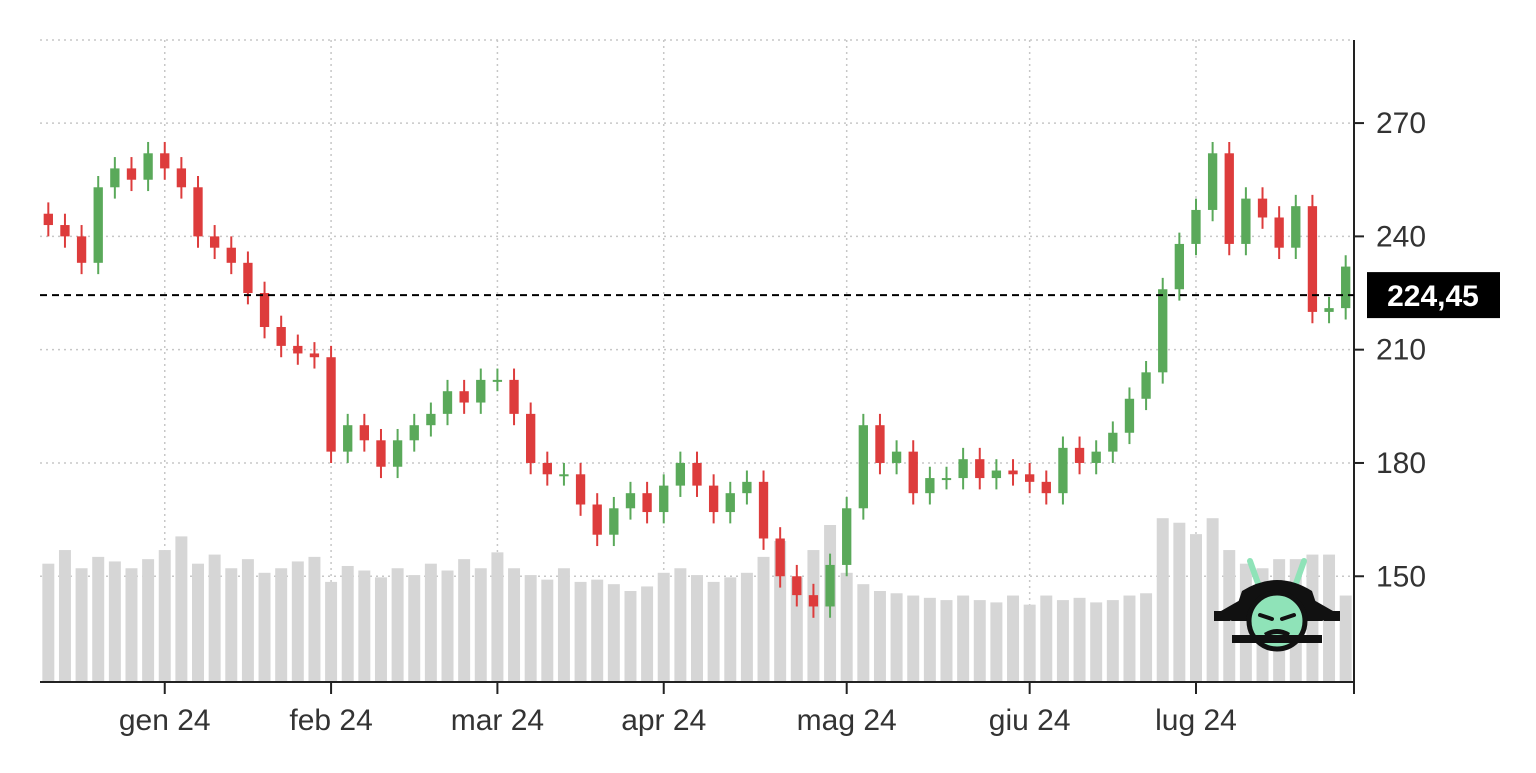 The width and height of the screenshot is (1536, 773). What do you see at coordinates (1277, 605) in the screenshot?
I see `samurai-helmet-icon` at bounding box center [1277, 605].